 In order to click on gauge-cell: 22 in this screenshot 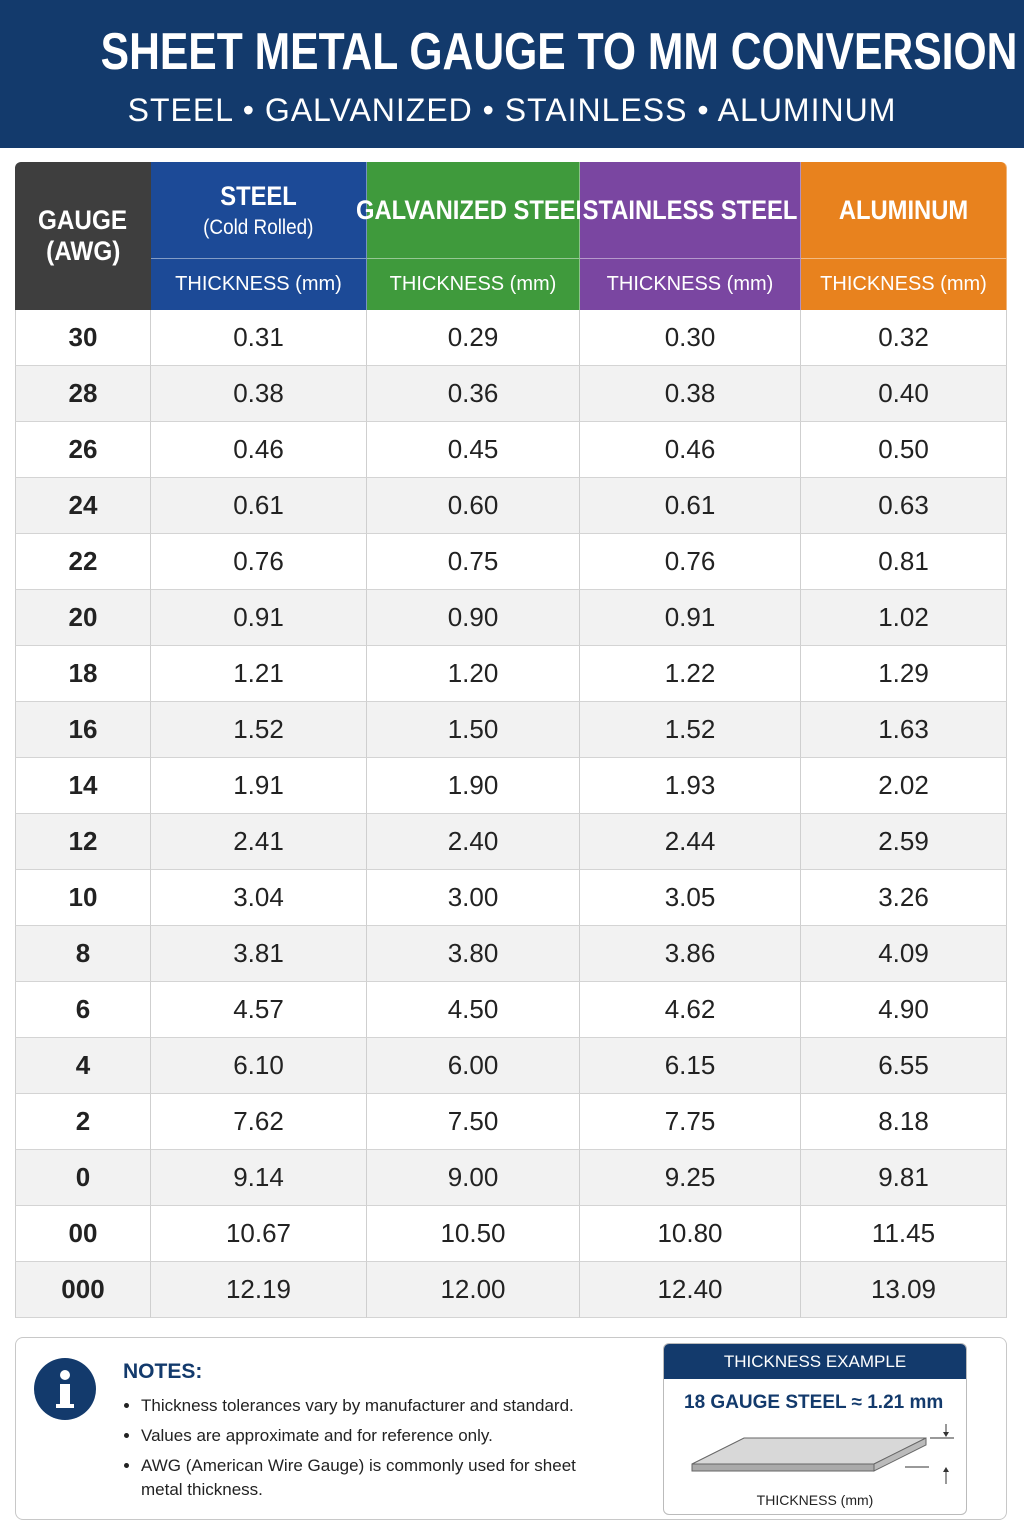, I will do `click(83, 562)`.